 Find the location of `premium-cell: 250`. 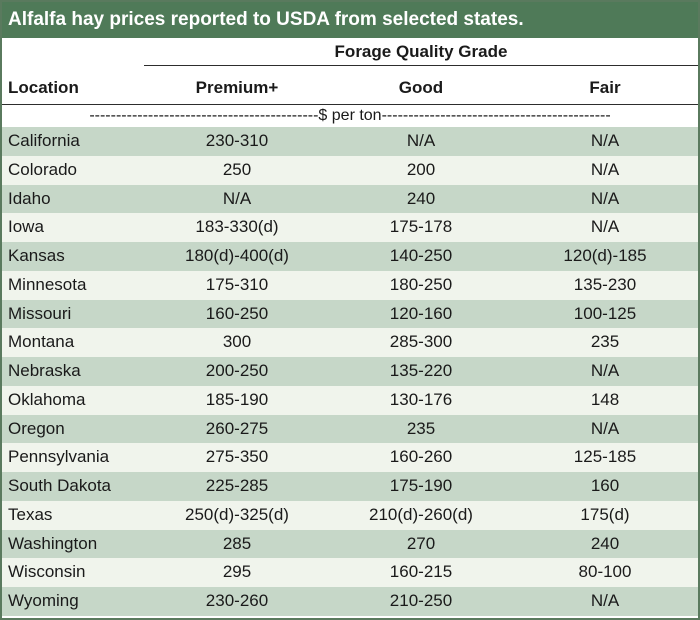

premium-cell: 250 is located at coordinates (237, 169).